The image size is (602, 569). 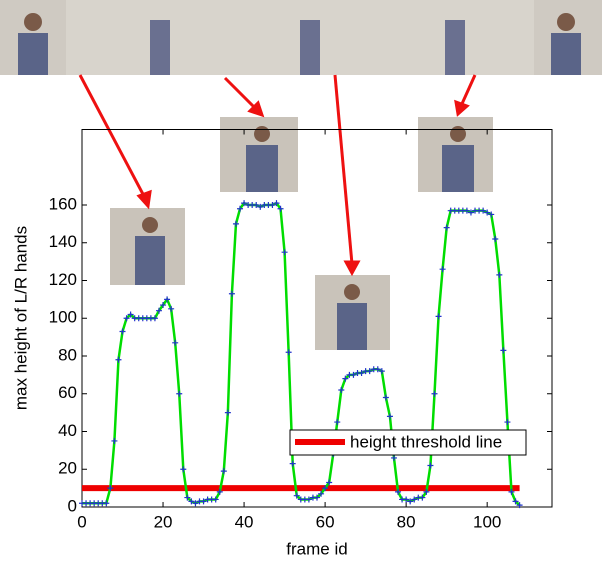 I want to click on x-tick-label: 60, so click(x=325, y=521).